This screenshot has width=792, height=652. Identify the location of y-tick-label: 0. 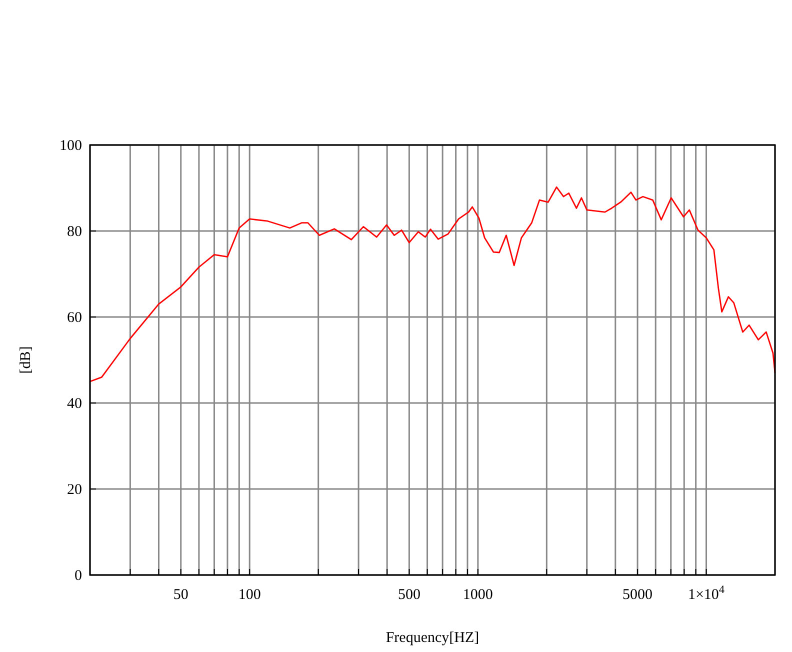
(78, 576).